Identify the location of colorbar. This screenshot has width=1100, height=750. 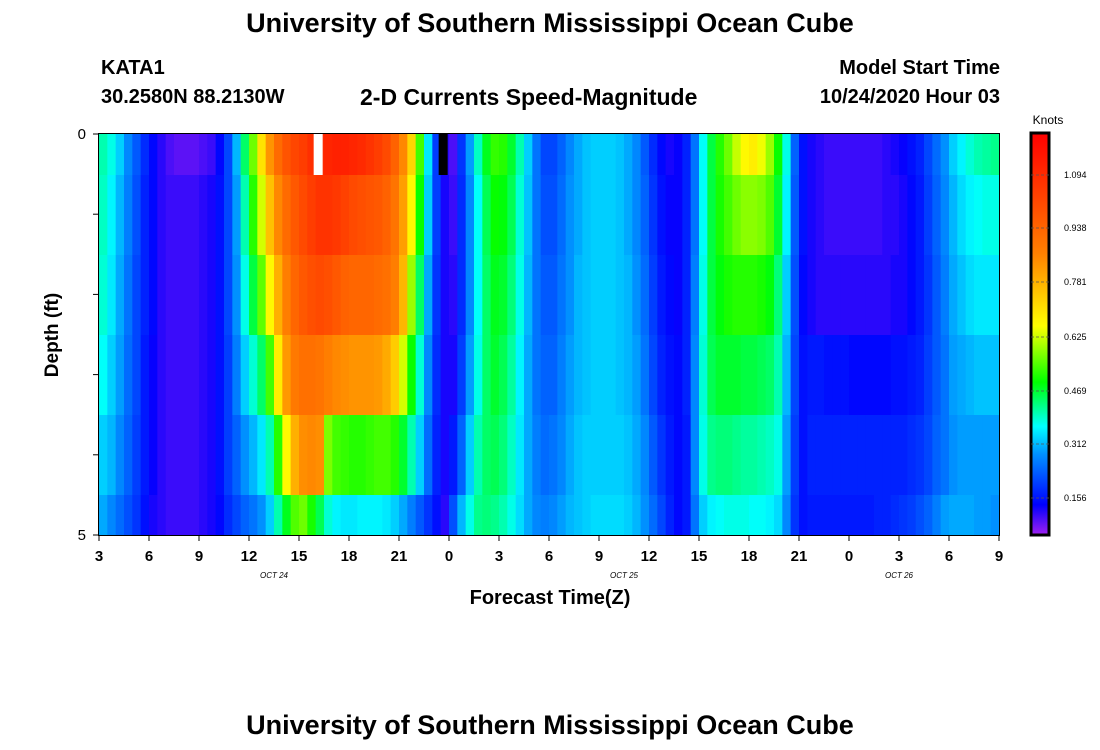
(1040, 334).